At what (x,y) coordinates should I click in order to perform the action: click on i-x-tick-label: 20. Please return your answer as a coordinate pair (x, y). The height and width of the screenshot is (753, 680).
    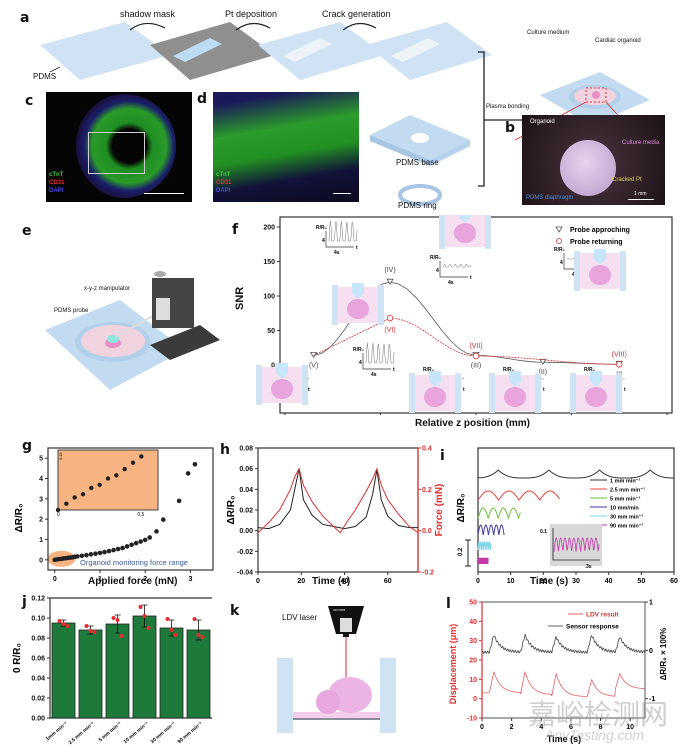
    Looking at the image, I should click on (543, 581).